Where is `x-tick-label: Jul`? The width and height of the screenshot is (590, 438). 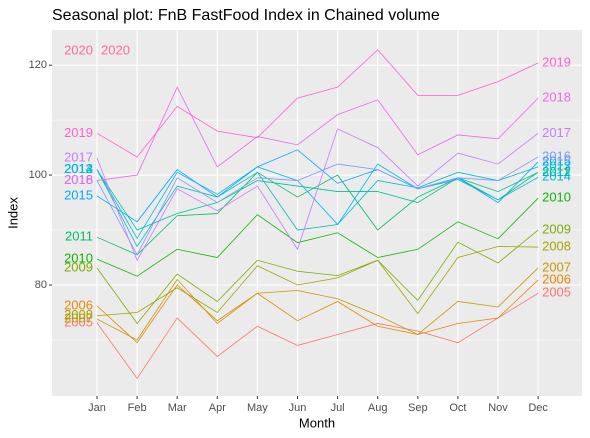
x-tick-label: Jul is located at coordinates (338, 408).